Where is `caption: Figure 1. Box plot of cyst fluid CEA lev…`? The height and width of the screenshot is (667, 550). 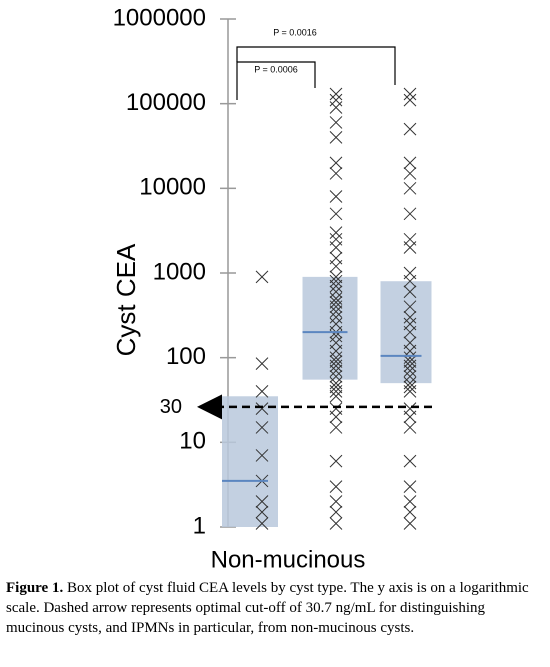
caption: Figure 1. Box plot of cyst fluid CEA lev… is located at coordinates (275, 608).